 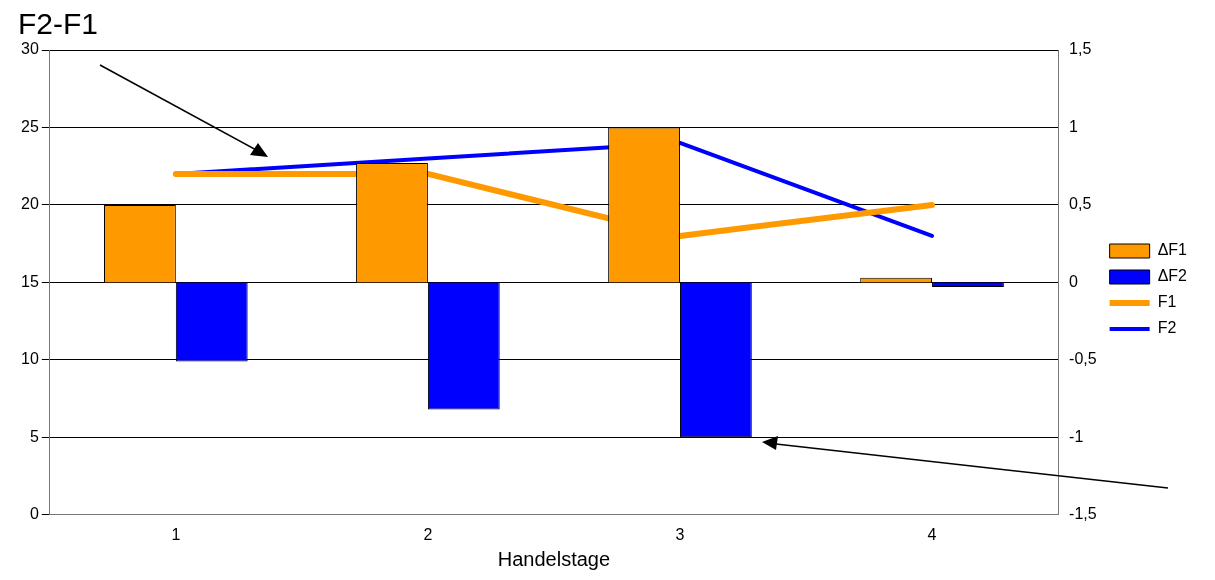 I want to click on y-tick-label: 0, so click(x=34, y=514).